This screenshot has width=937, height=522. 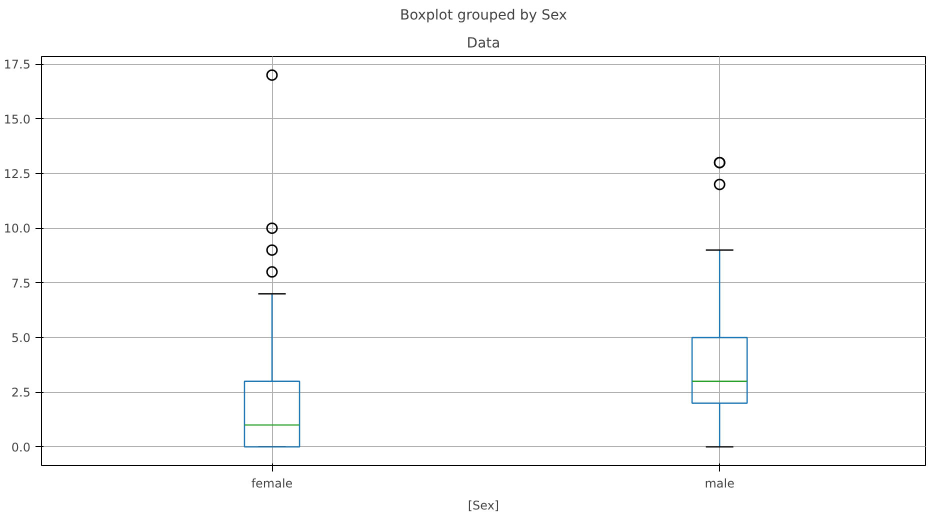 What do you see at coordinates (17, 65) in the screenshot?
I see `y-tick-label: 17.5` at bounding box center [17, 65].